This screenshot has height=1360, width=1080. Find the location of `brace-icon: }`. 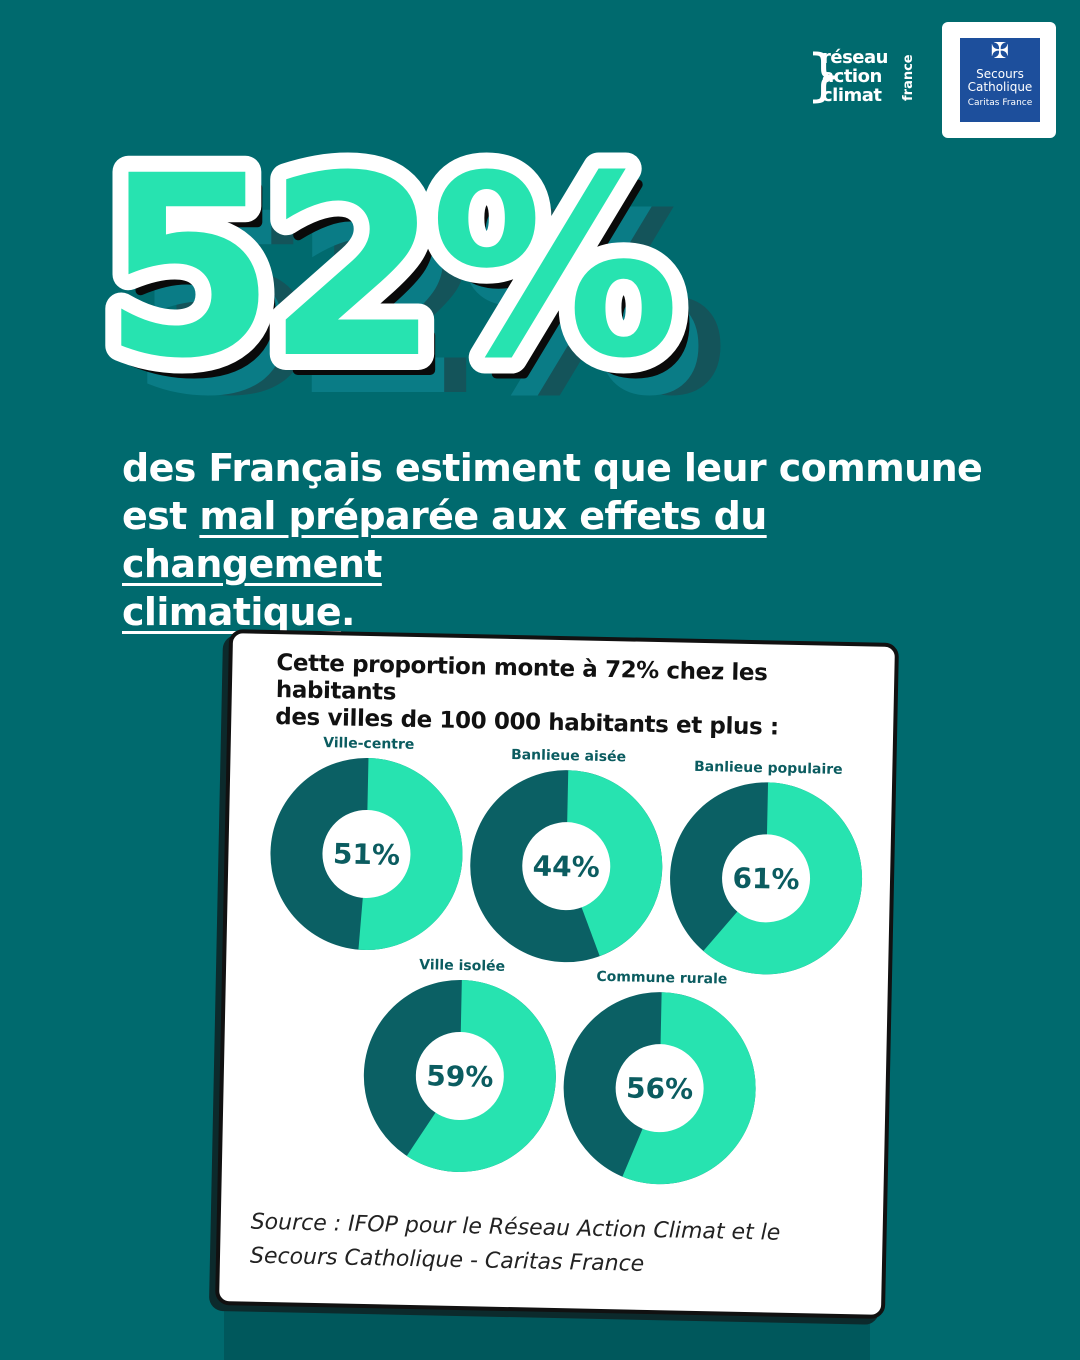

brace-icon: } is located at coordinates (824, 75).